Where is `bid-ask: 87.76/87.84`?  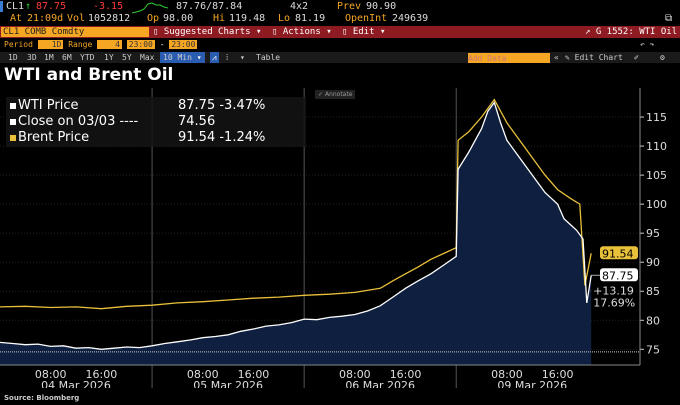 bid-ask: 87.76/87.84 is located at coordinates (209, 6).